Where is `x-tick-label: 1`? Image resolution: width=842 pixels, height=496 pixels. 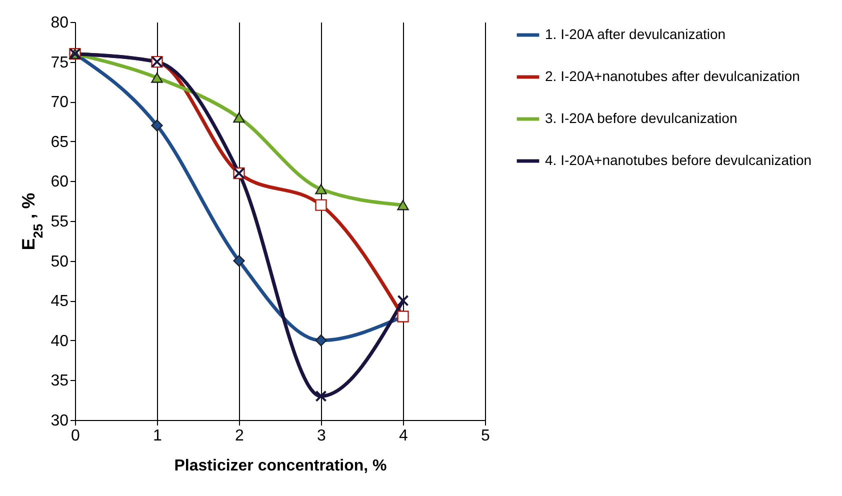
x-tick-label: 1 is located at coordinates (157, 436).